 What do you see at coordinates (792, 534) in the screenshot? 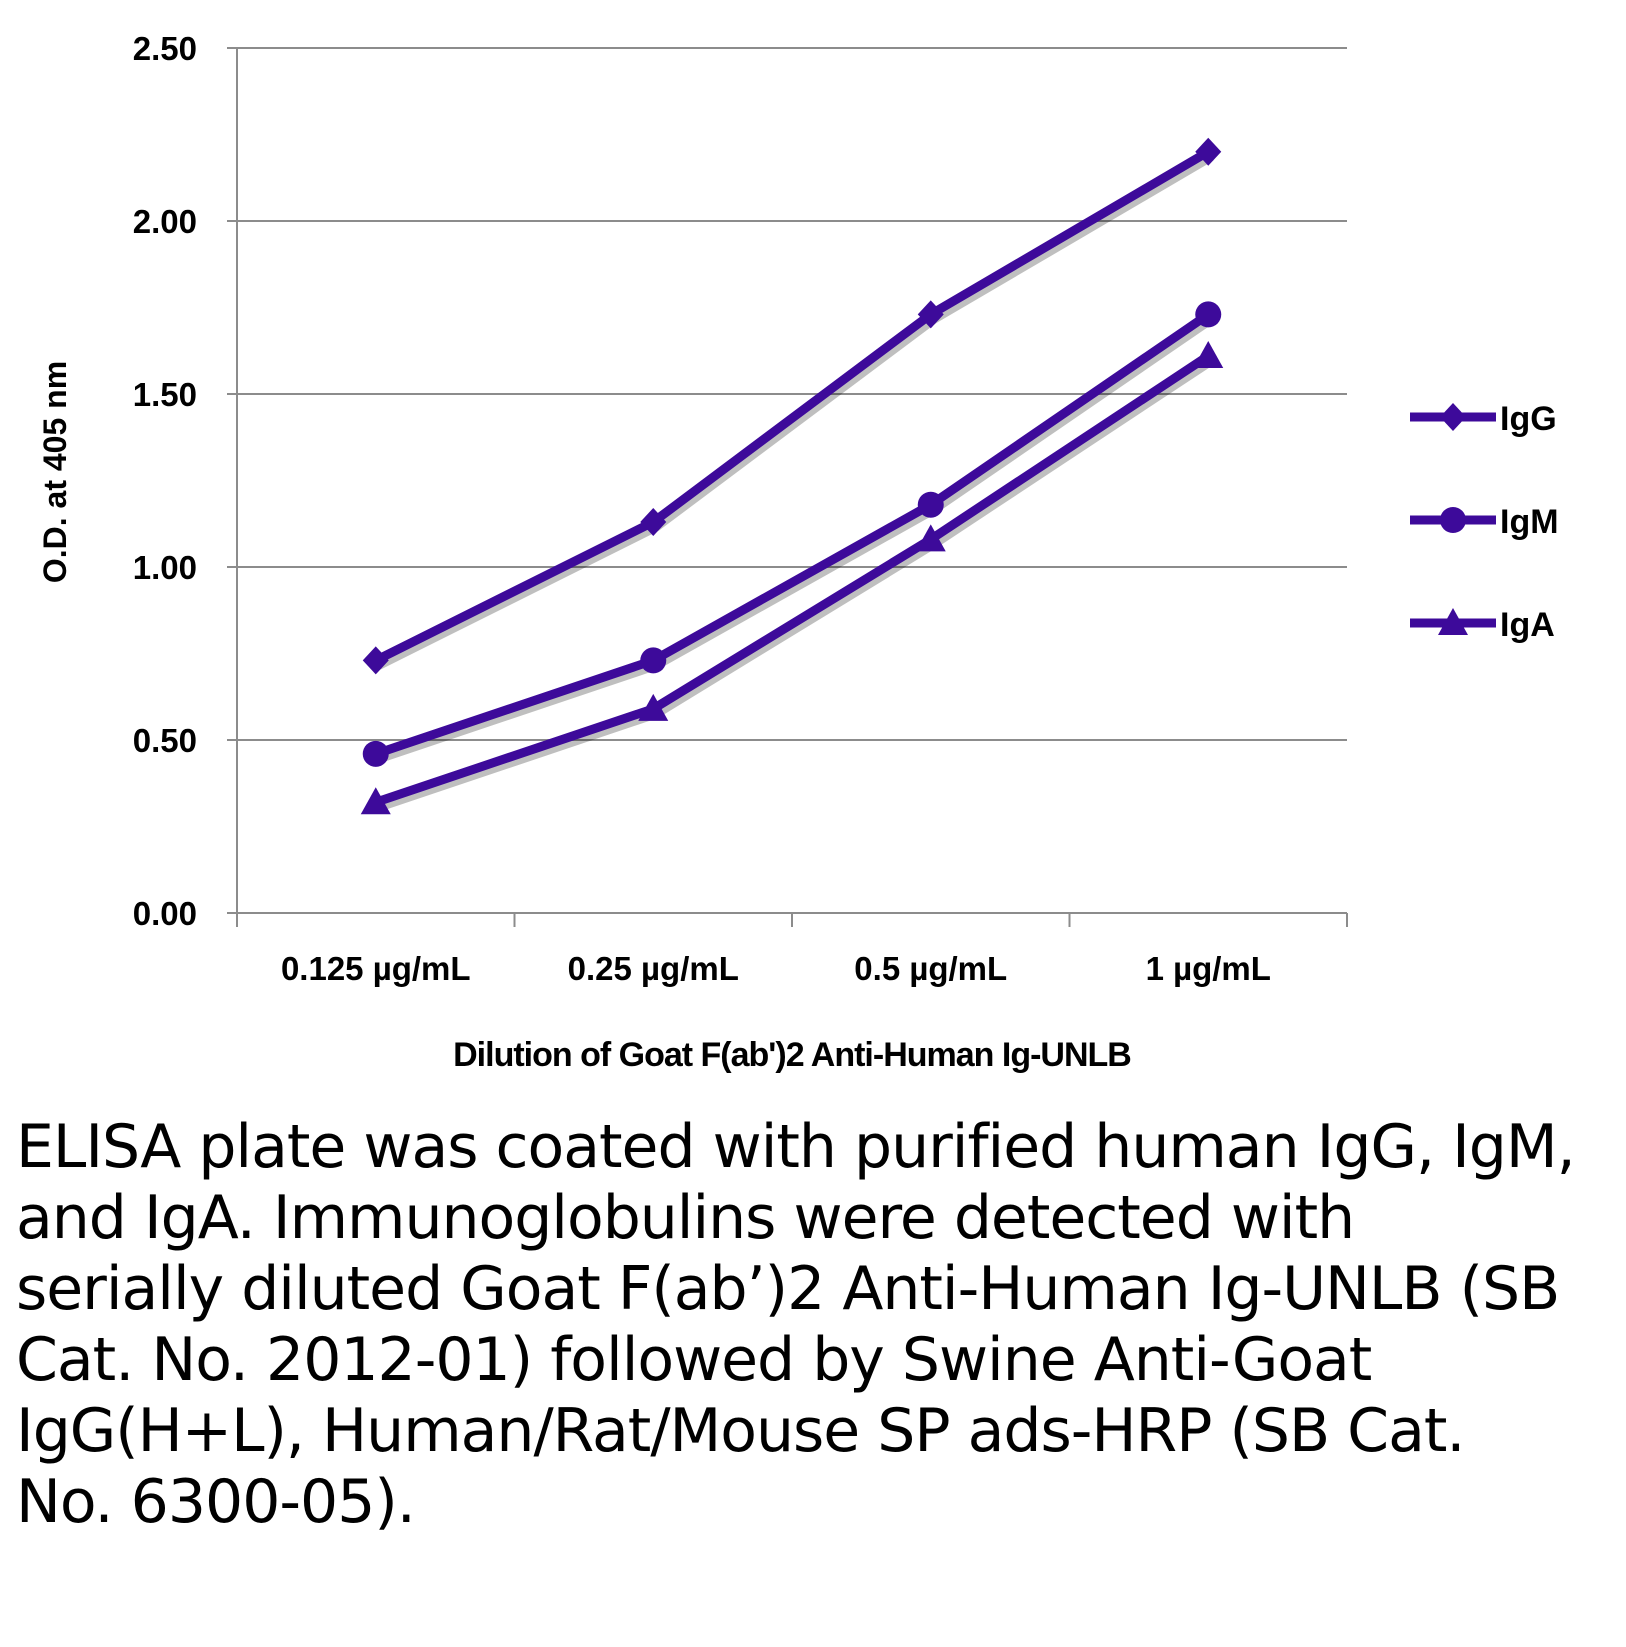
I see `series-line-IgM` at bounding box center [792, 534].